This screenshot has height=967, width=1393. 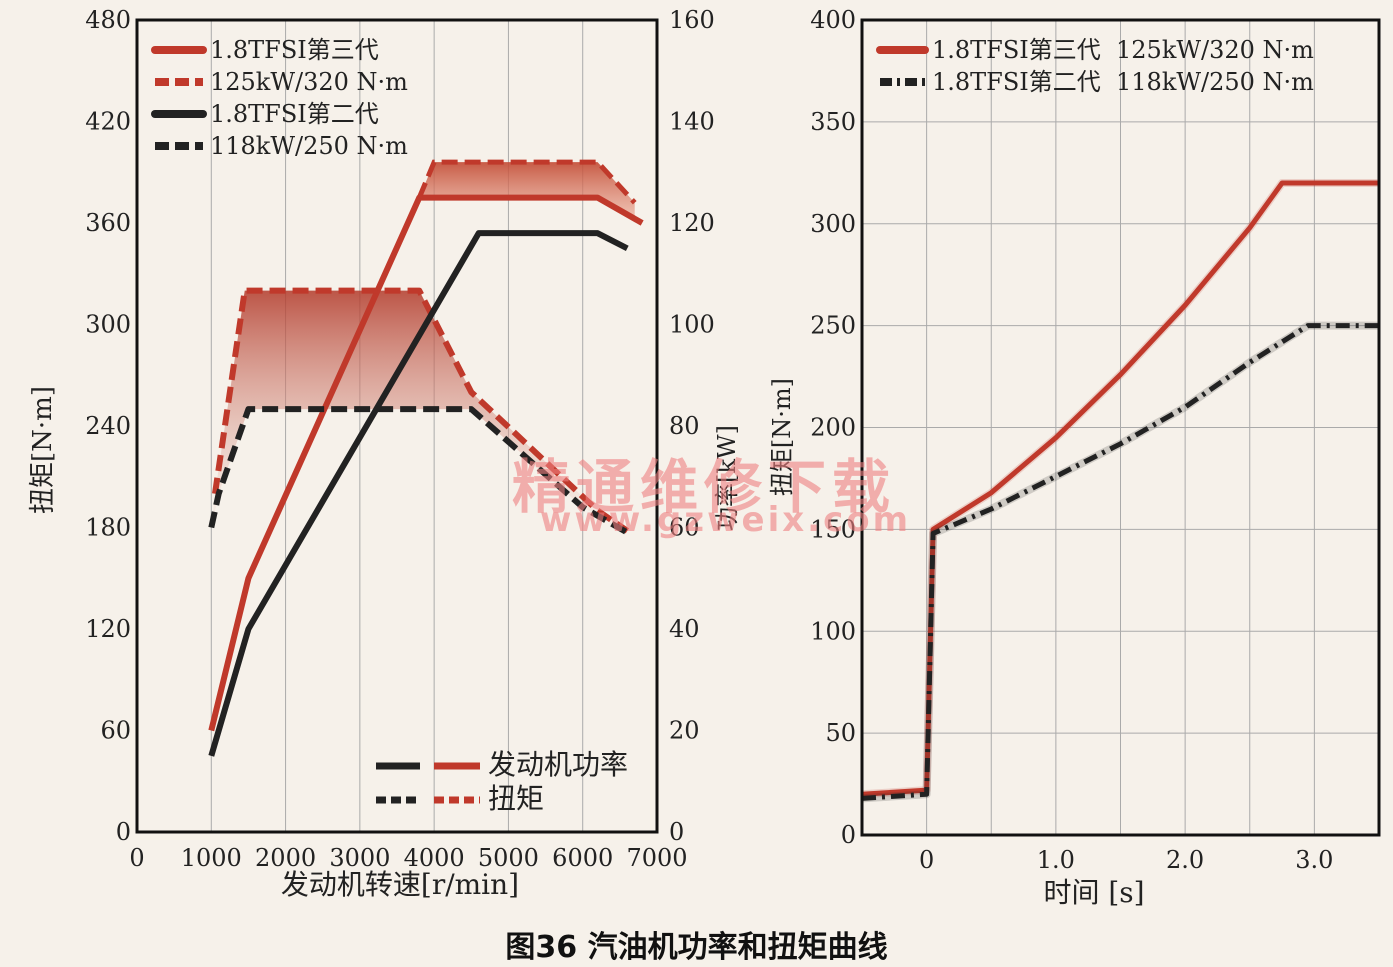 I want to click on legend-label-gen3-spec: 125kW/320 N·m, so click(x=309, y=82).